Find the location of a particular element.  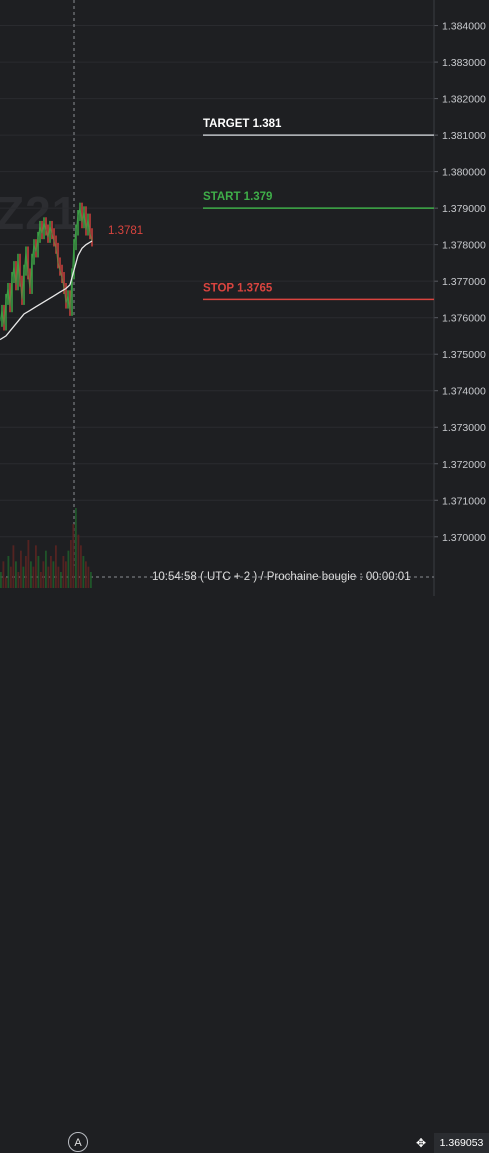

y-tick-label-3: 1.381000 is located at coordinates (464, 136).